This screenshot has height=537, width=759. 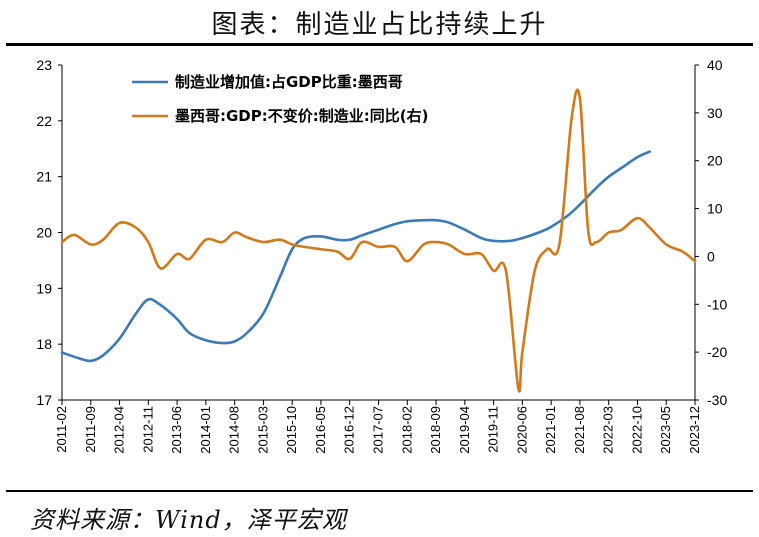 What do you see at coordinates (205, 430) in the screenshot?
I see `x-tick-label: 2014-01` at bounding box center [205, 430].